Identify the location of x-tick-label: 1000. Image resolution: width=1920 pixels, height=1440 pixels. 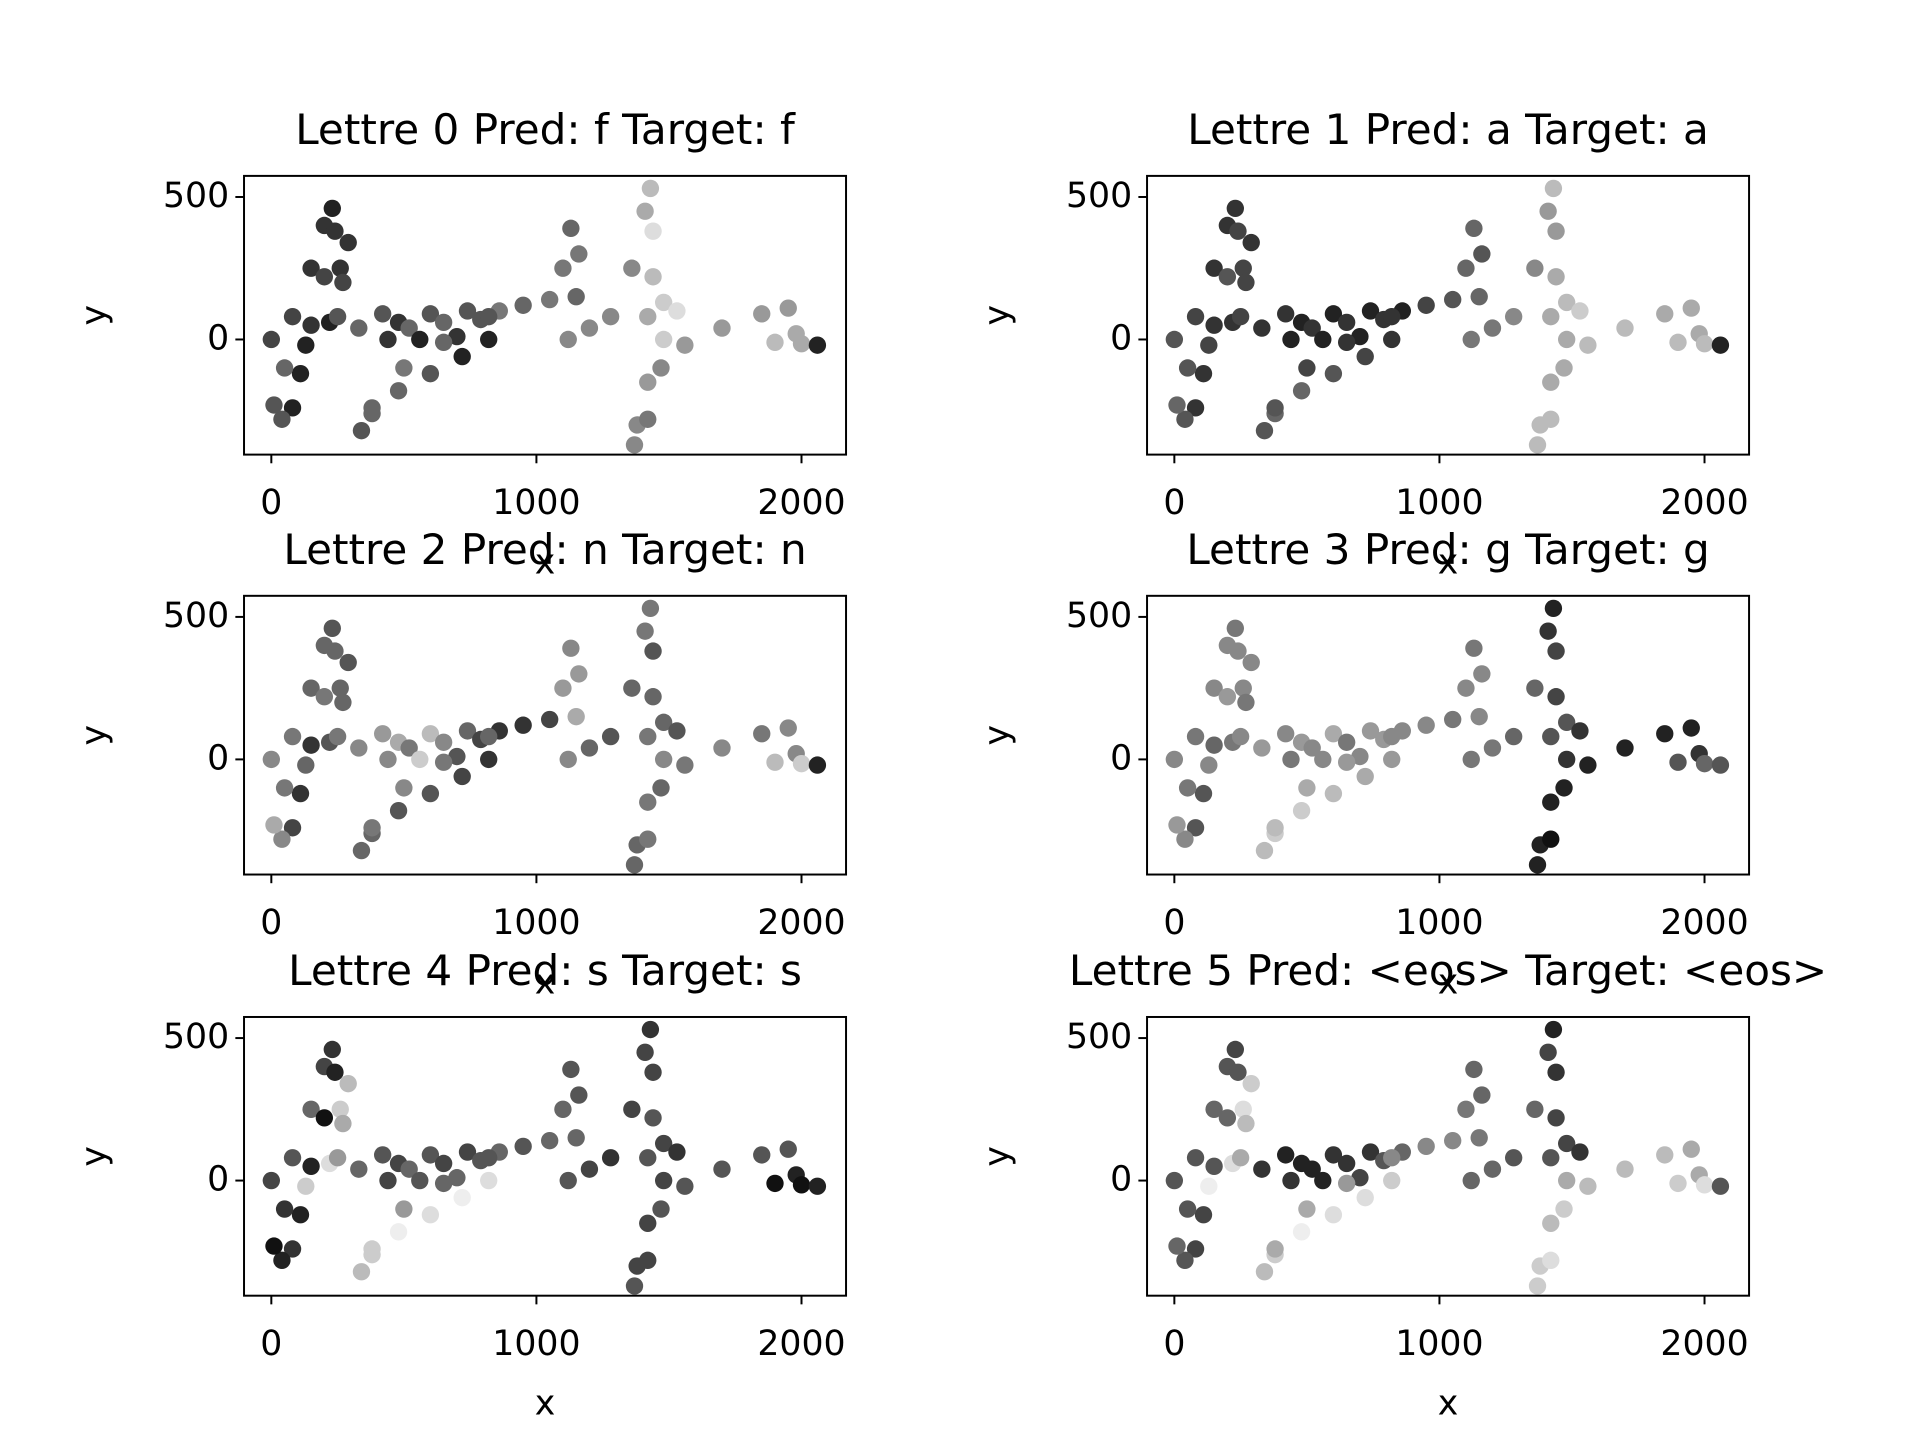
(536, 923).